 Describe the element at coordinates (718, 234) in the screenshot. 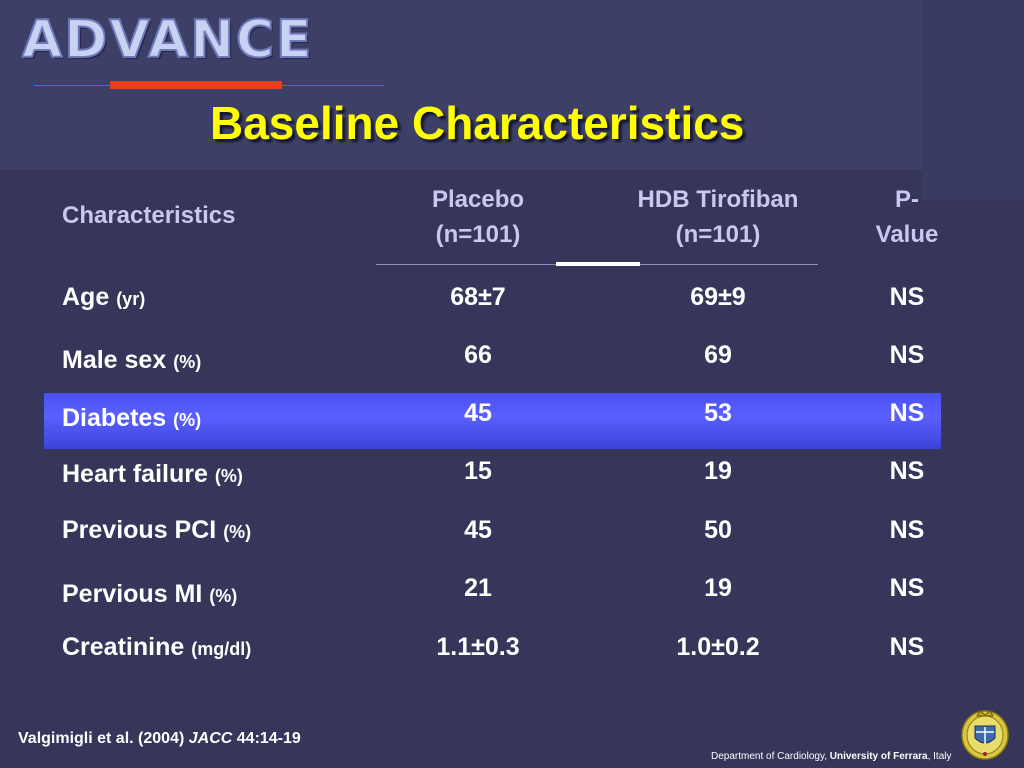

I see `column-header-tirofiban-line2: (n=101)` at that location.